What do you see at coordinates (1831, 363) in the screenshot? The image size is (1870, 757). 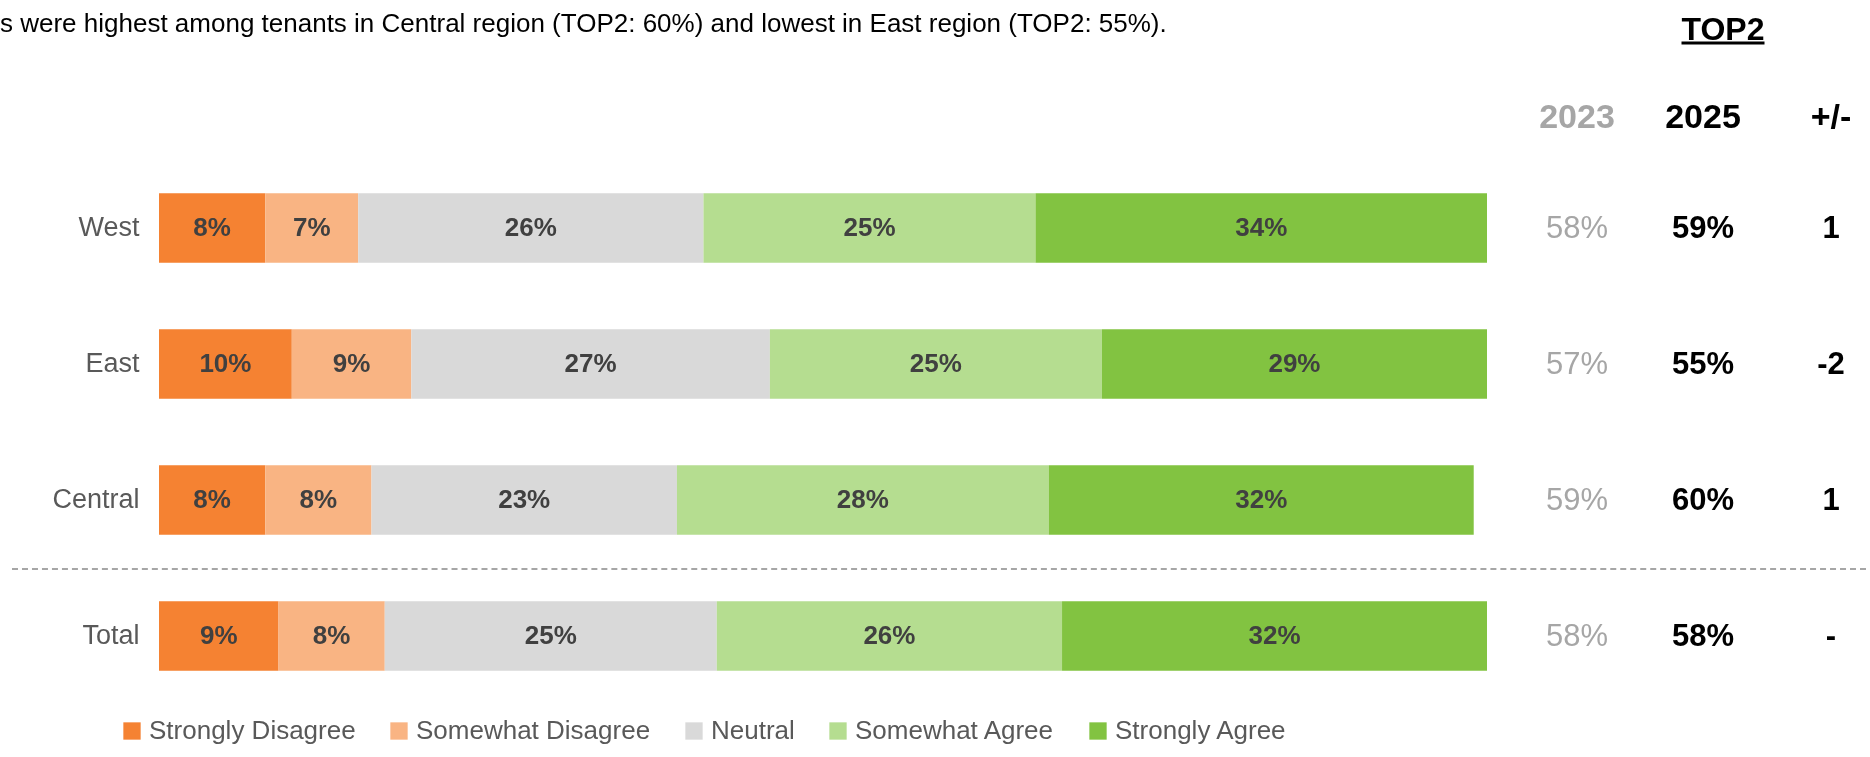 I see `text: -2` at bounding box center [1831, 363].